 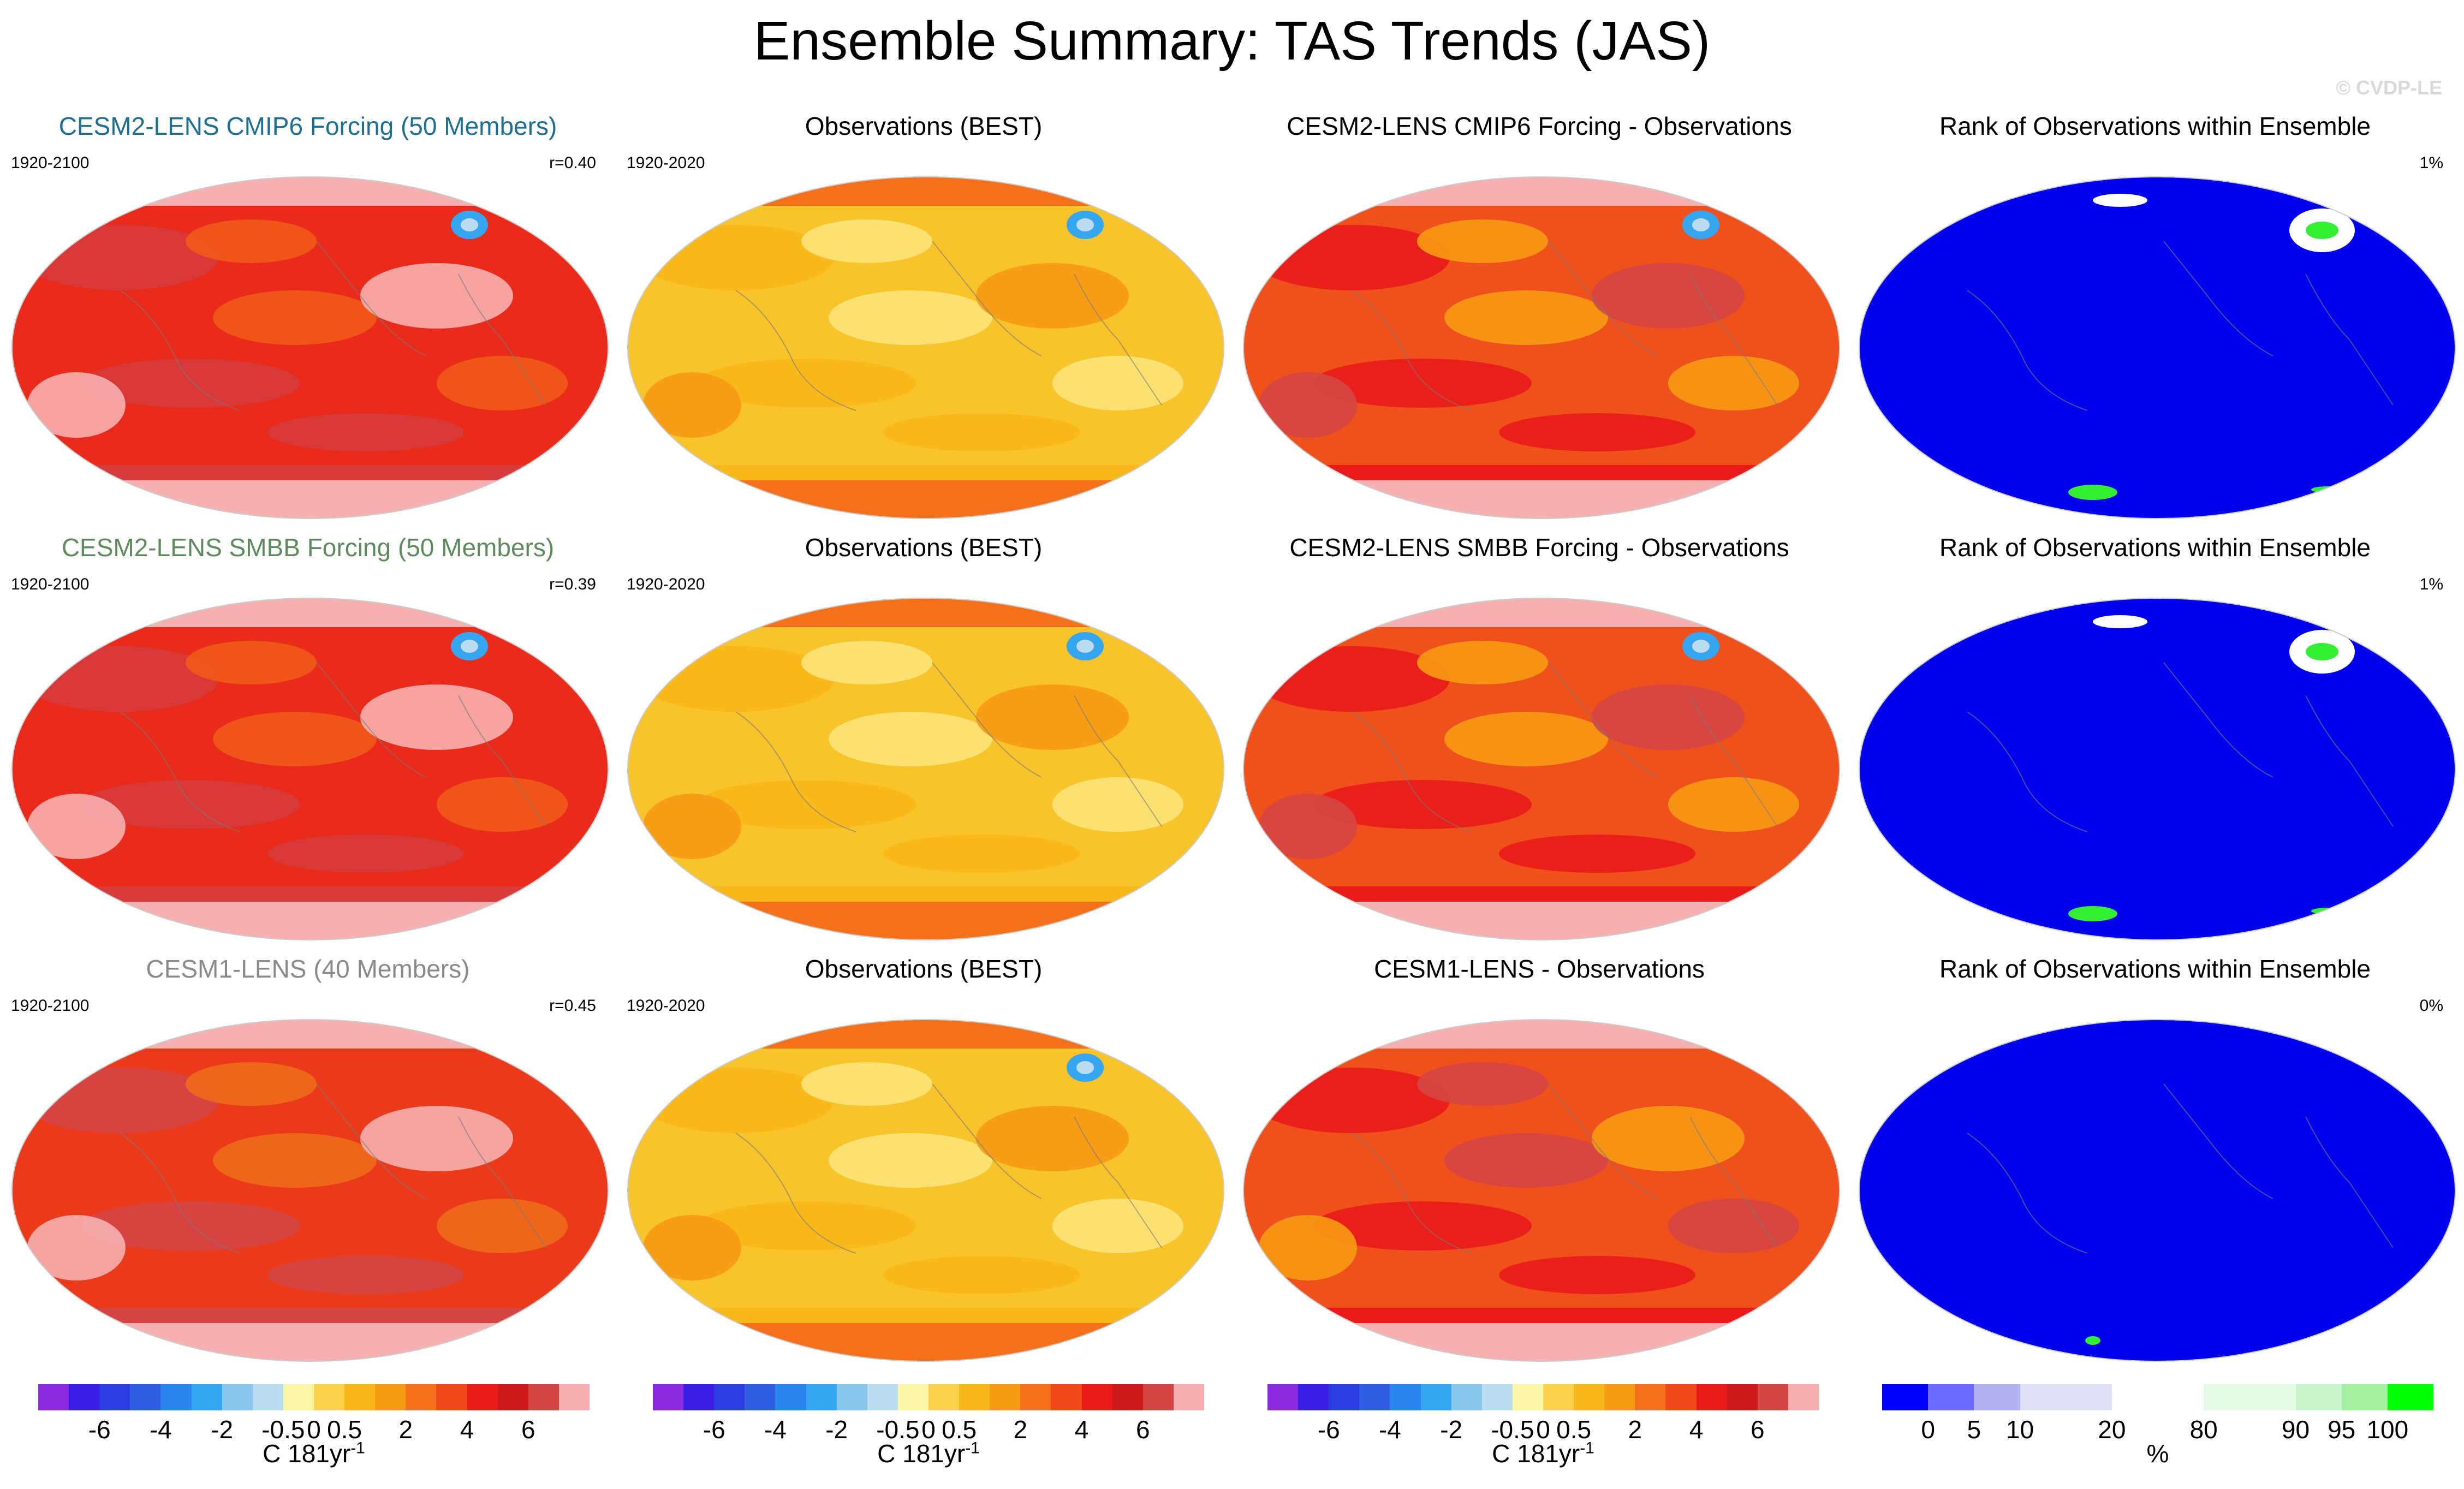 I want to click on panel-title: CESM1-LENS (40 Members), so click(x=308, y=969).